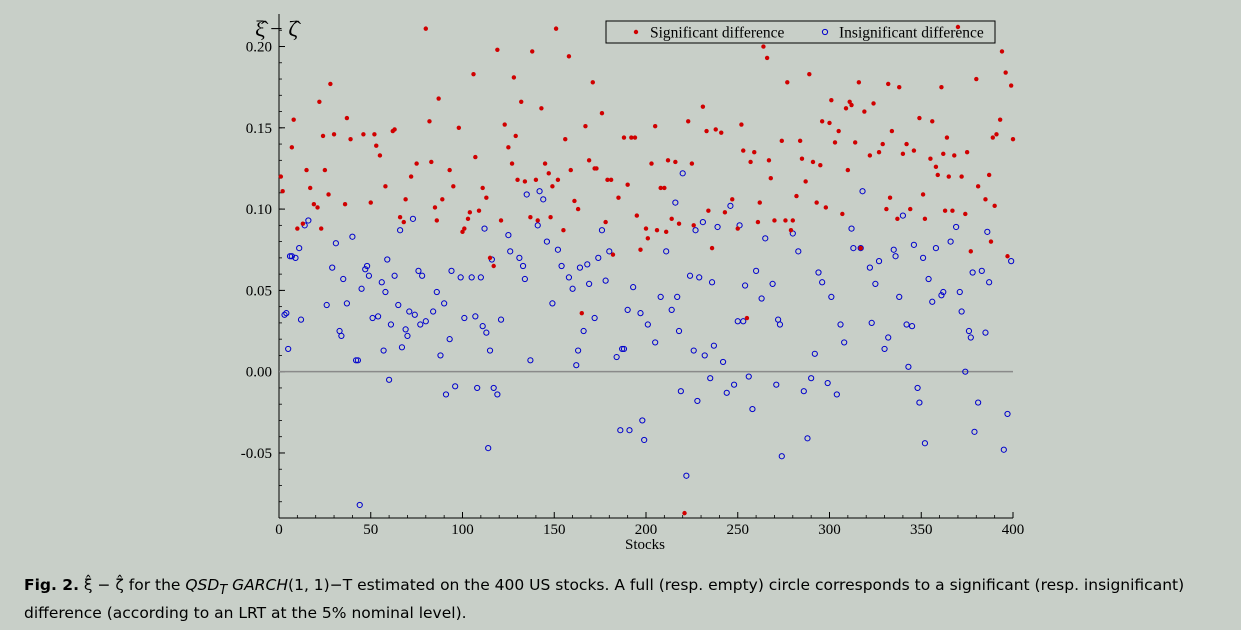 The height and width of the screenshot is (630, 1241). I want to click on legend-label-significant: Significant difference, so click(717, 33).